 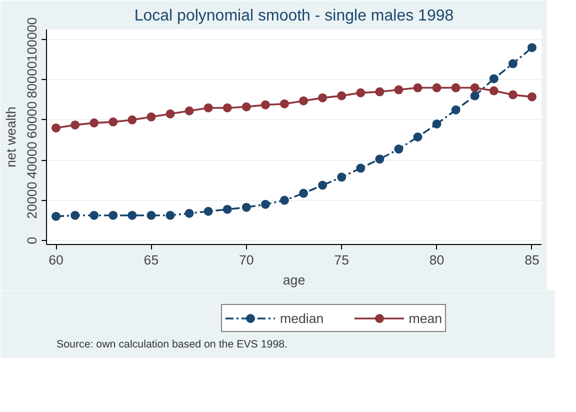 I want to click on x-tick-label: 80, so click(x=436, y=260).